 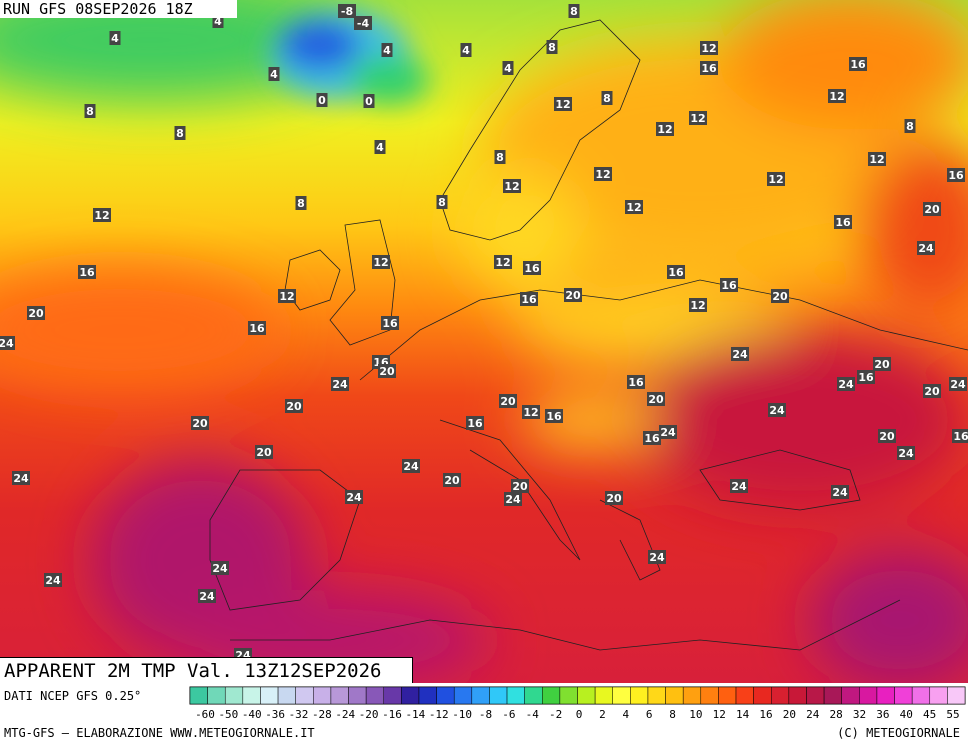 I want to click on colorbar-tick-label: -8, so click(x=485, y=714).